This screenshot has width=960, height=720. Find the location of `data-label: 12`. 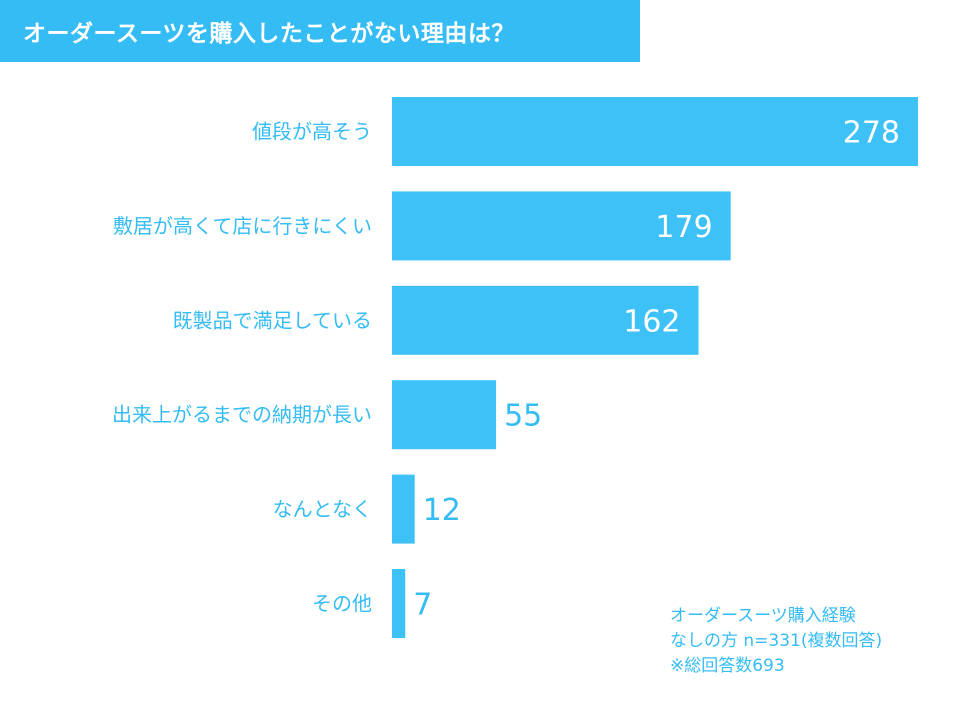

data-label: 12 is located at coordinates (442, 510).